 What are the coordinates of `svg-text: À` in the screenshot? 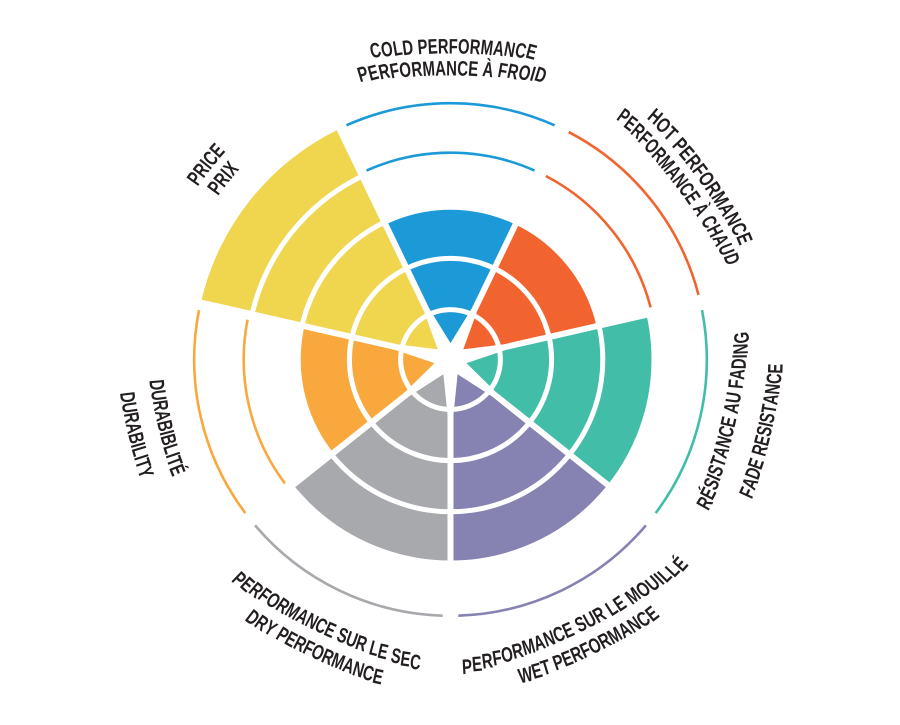 It's located at (488, 68).